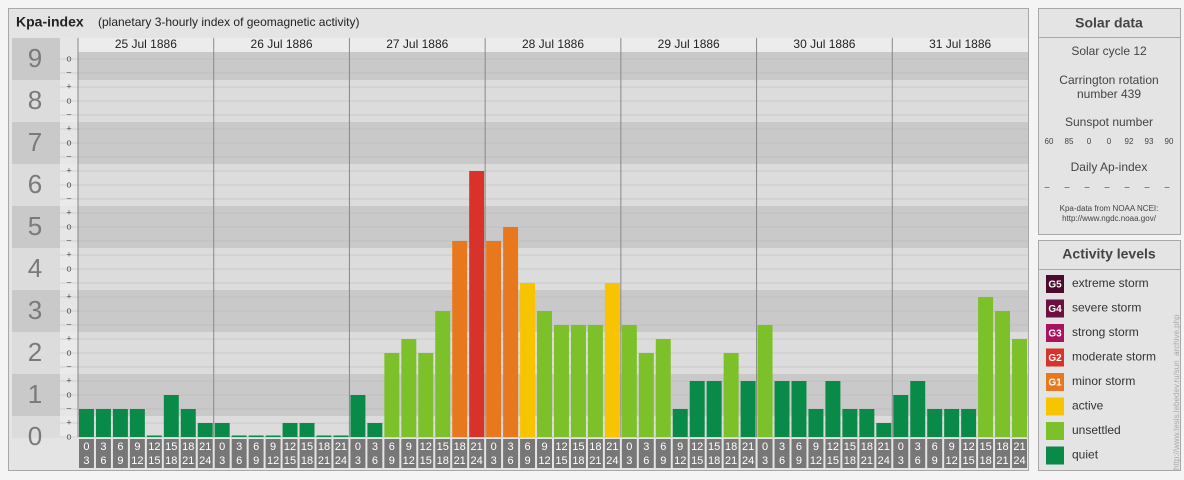  I want to click on legend-label: minor storm, so click(1103, 381).